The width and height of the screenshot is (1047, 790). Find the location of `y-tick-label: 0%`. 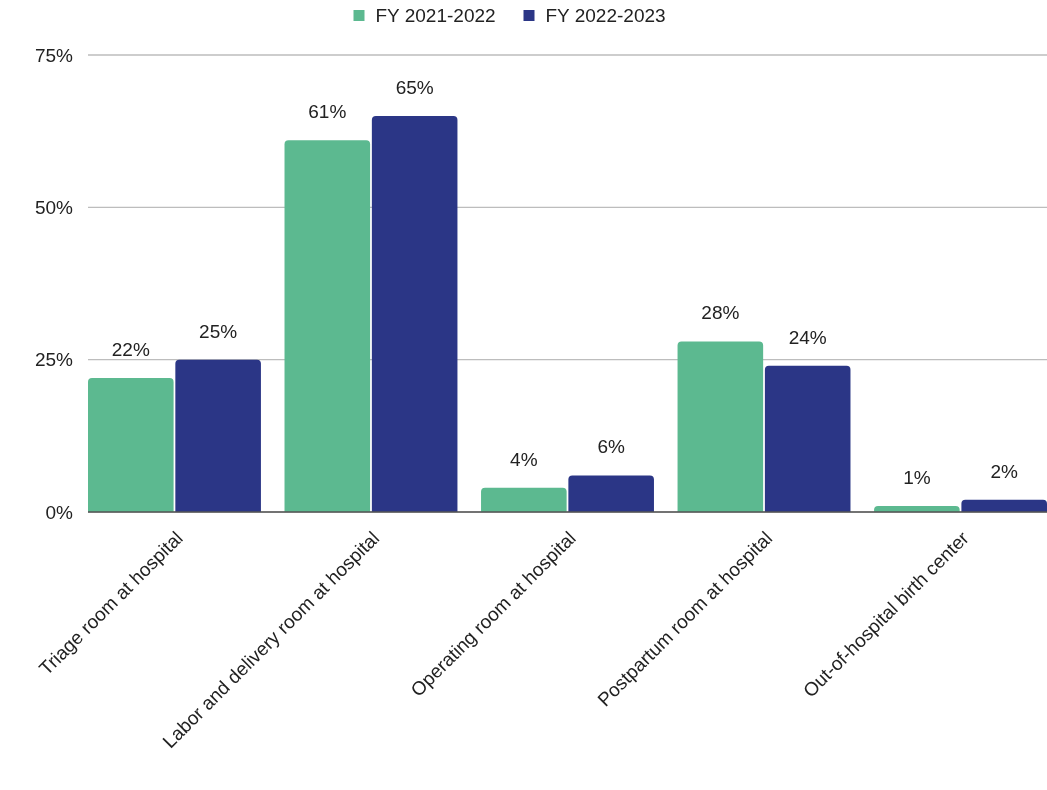

y-tick-label: 0% is located at coordinates (59, 512).